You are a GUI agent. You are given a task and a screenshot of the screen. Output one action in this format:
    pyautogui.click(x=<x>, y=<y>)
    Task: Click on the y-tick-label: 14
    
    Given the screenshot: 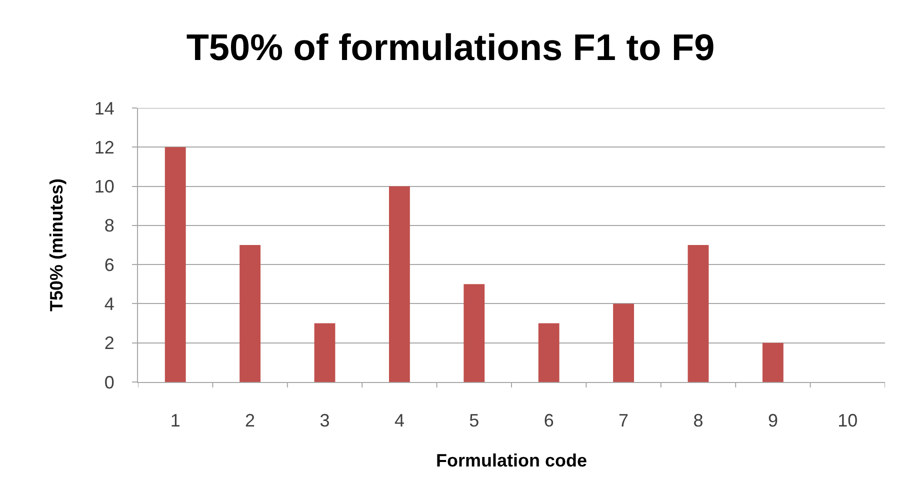 What is the action you would take?
    pyautogui.click(x=104, y=108)
    